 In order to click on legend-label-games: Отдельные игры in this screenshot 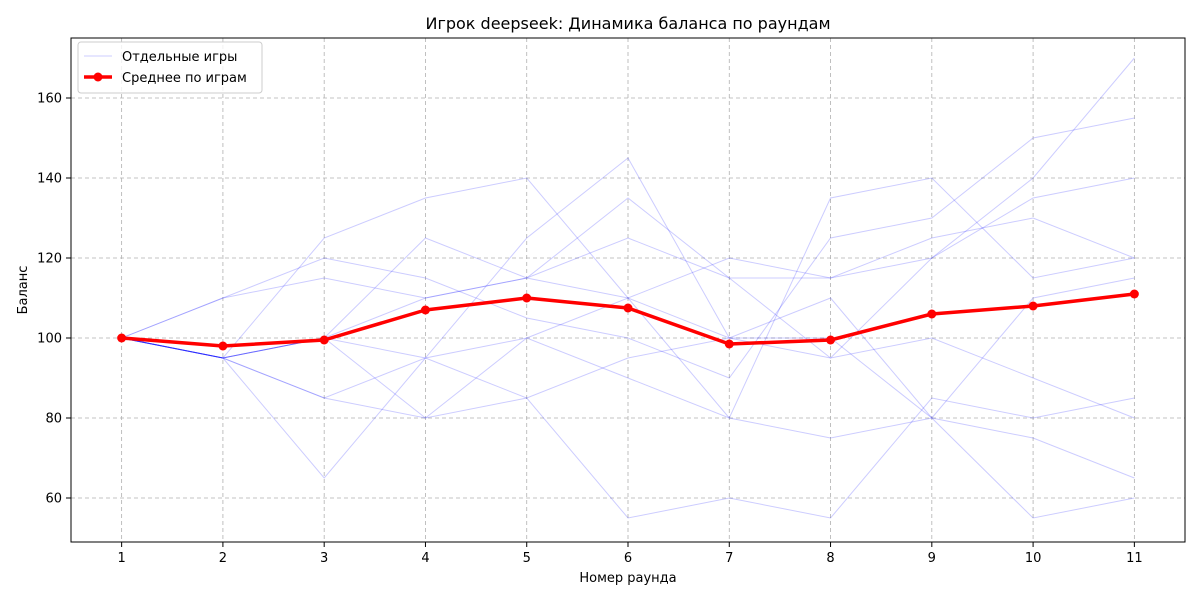, I will do `click(179, 57)`.